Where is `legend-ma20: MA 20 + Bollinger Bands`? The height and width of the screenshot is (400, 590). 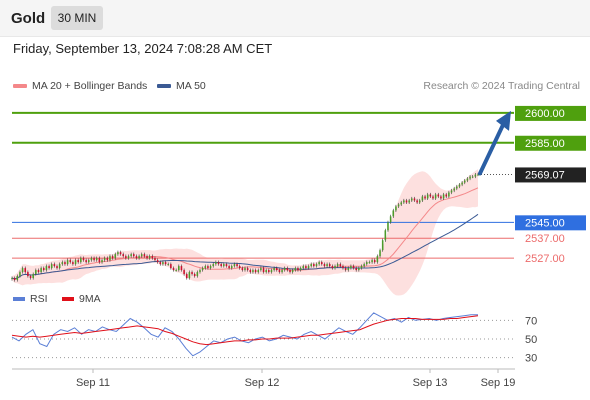
legend-ma20: MA 20 + Bollinger Bands is located at coordinates (80, 86).